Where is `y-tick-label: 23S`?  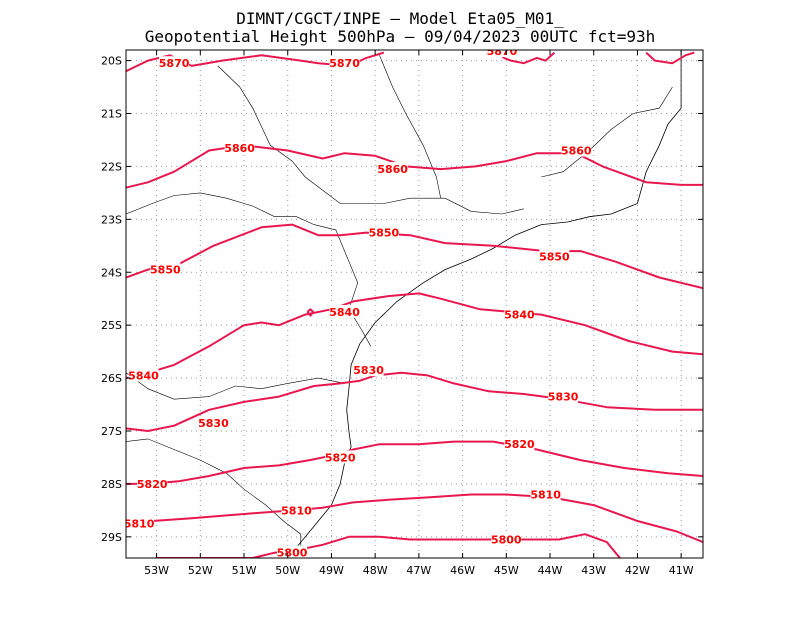 y-tick-label: 23S is located at coordinates (111, 219).